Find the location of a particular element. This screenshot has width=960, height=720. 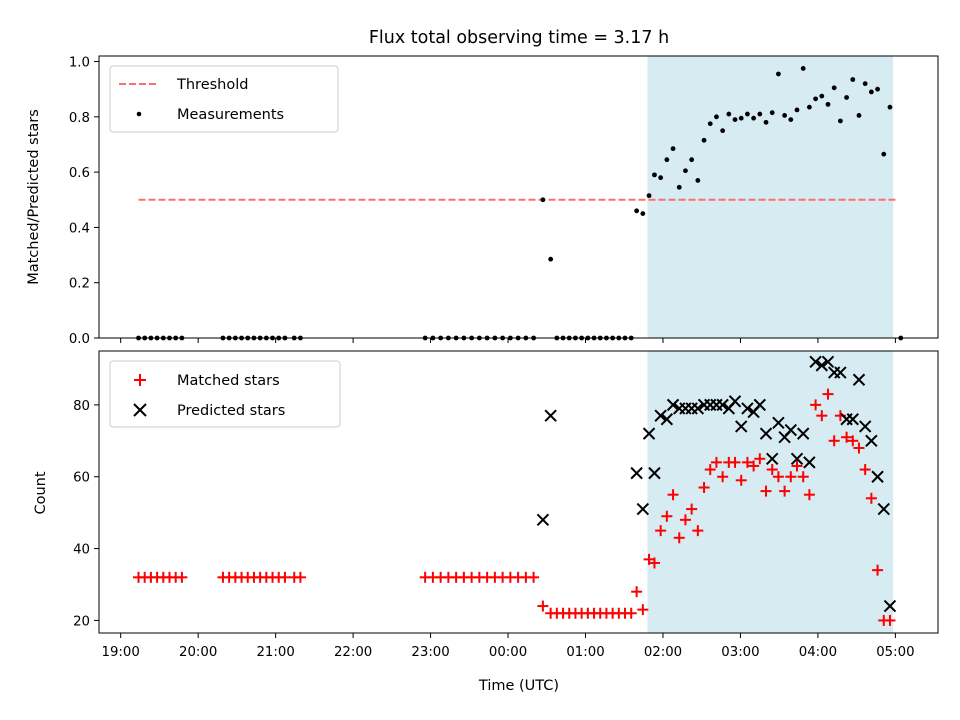

x-tick-label: 01:00 is located at coordinates (585, 652).